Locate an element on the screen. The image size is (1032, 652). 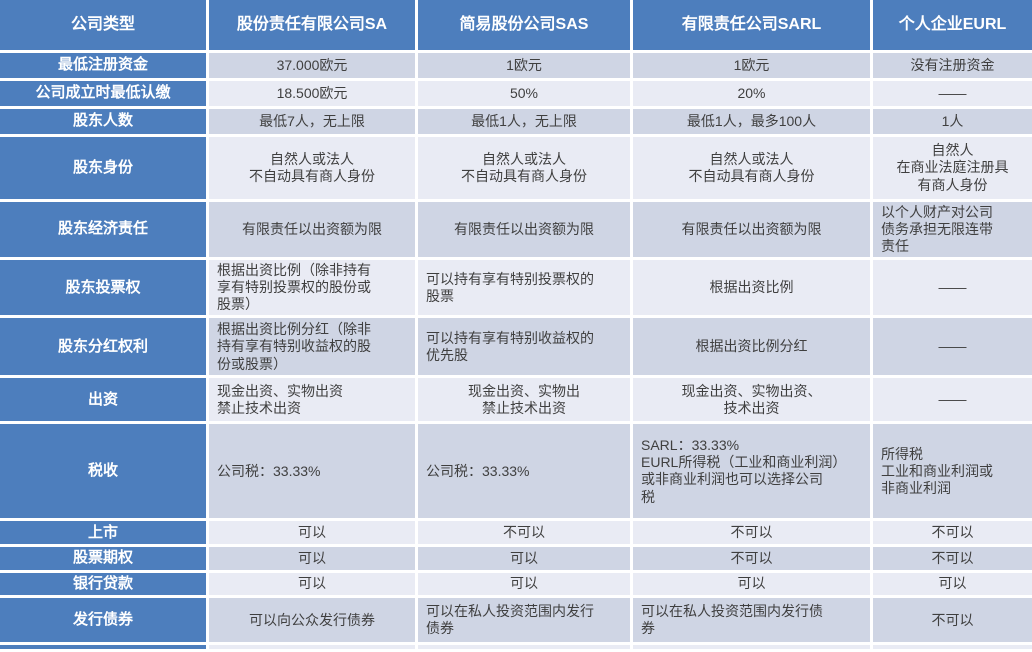
table-cell: 根据出资比例分红（除非 持有享有特别收益权的股 份或股票） is located at coordinates (312, 347).